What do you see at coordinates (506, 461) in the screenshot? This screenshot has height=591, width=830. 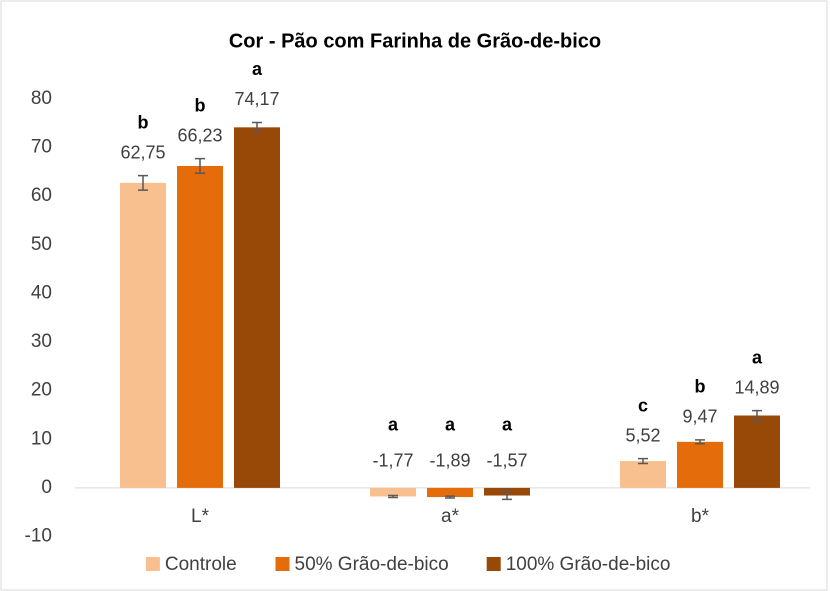 I see `data-label: -1,57` at bounding box center [506, 461].